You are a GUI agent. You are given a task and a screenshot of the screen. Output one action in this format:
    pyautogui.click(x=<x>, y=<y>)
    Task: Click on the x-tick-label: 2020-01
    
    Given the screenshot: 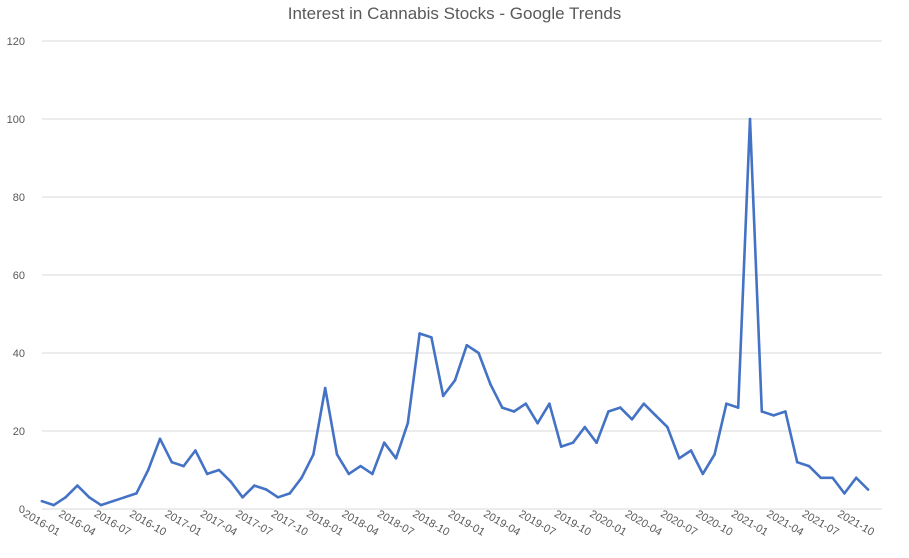 What is the action you would take?
    pyautogui.click(x=607, y=523)
    